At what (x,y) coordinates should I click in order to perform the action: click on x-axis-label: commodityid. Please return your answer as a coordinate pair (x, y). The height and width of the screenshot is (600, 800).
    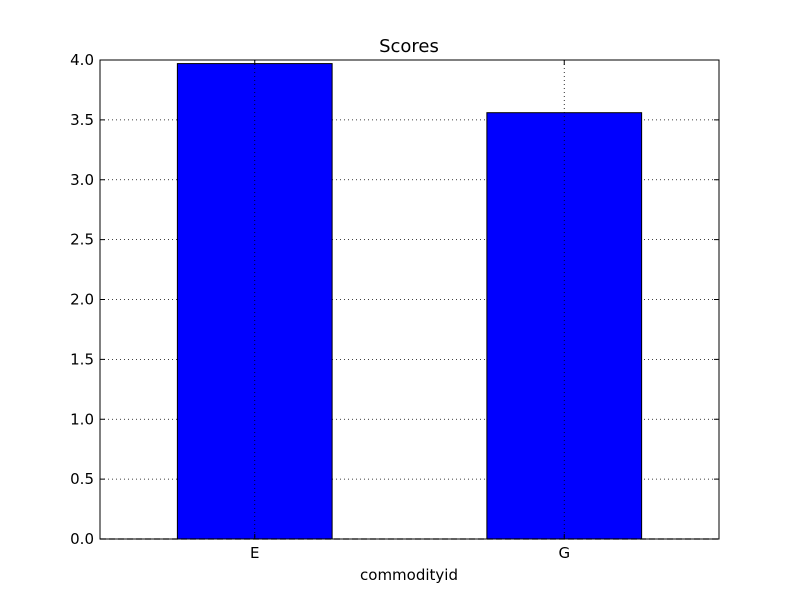
    Looking at the image, I should click on (409, 575).